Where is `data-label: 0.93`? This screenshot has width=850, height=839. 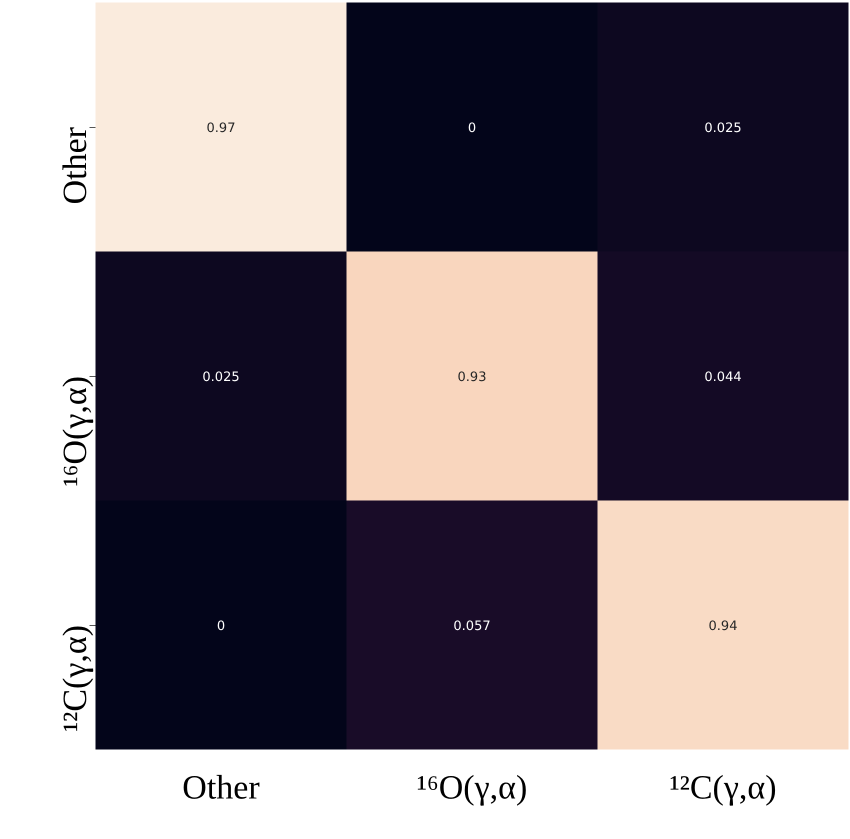
data-label: 0.93 is located at coordinates (472, 377).